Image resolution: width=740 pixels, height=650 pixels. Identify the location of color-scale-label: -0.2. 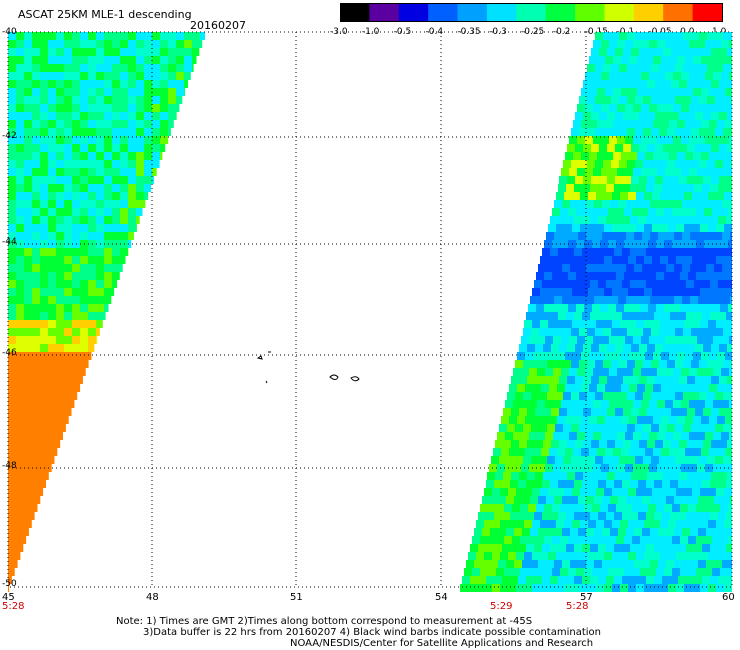
(561, 32).